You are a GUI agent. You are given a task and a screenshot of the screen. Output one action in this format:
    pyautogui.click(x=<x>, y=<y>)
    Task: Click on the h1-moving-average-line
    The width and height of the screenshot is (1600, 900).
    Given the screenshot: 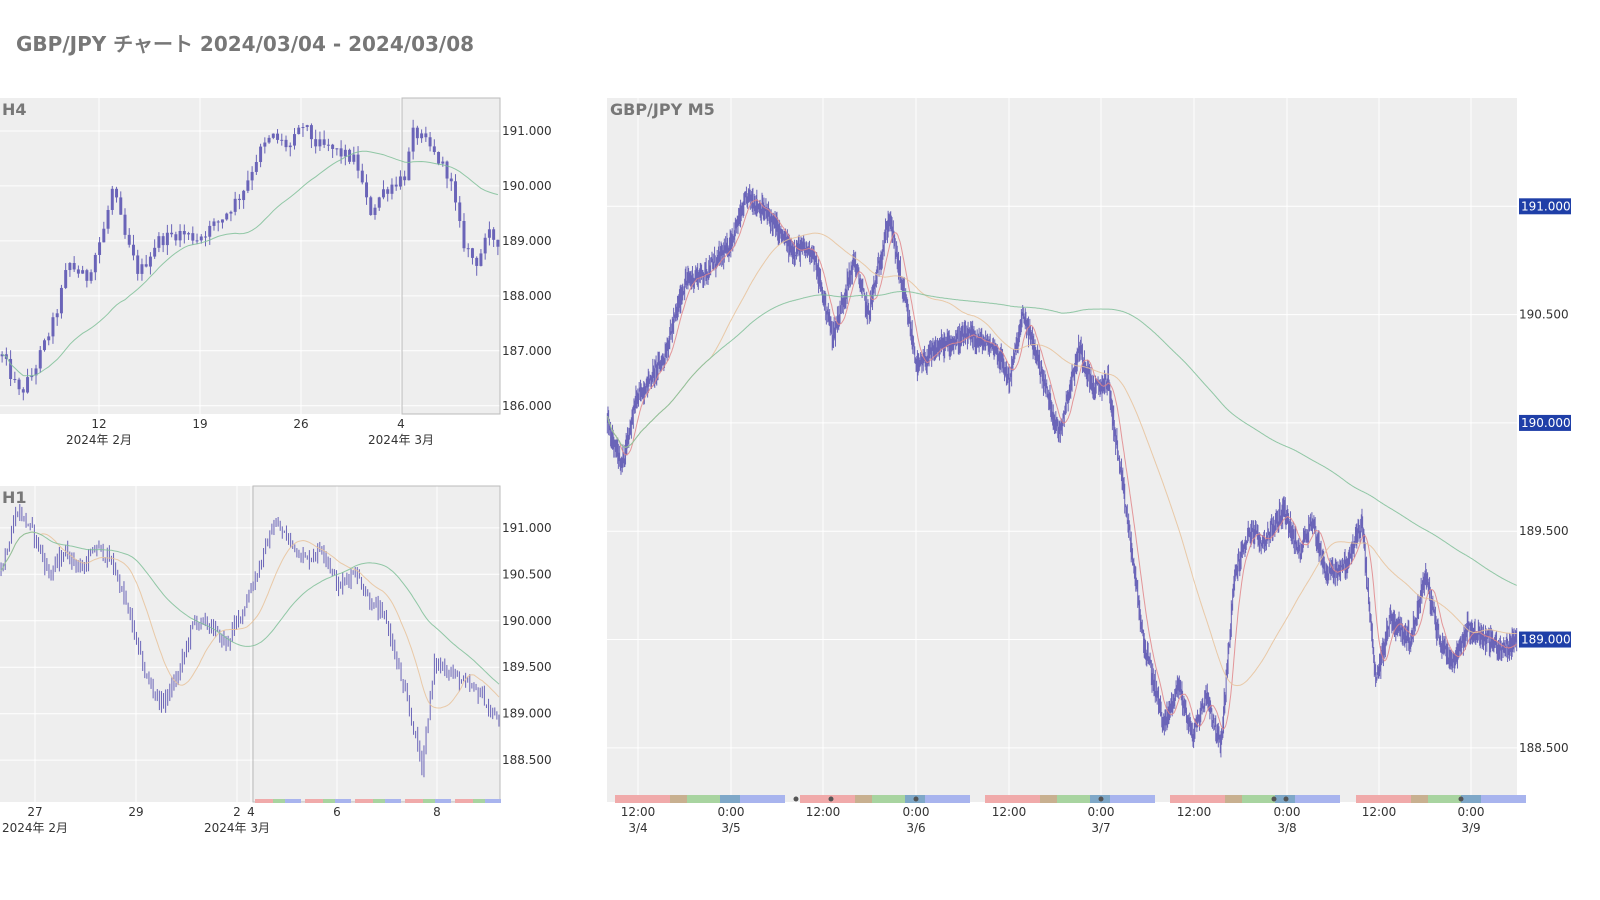 What is the action you would take?
    pyautogui.click(x=250, y=608)
    